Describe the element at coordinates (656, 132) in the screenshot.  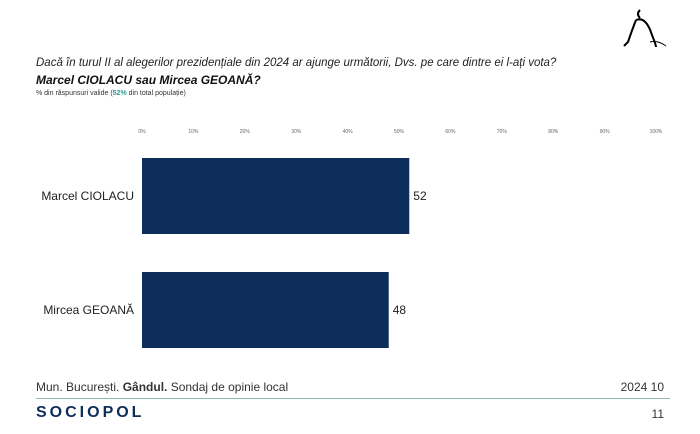
I see `x-tick-label: 100%` at that location.